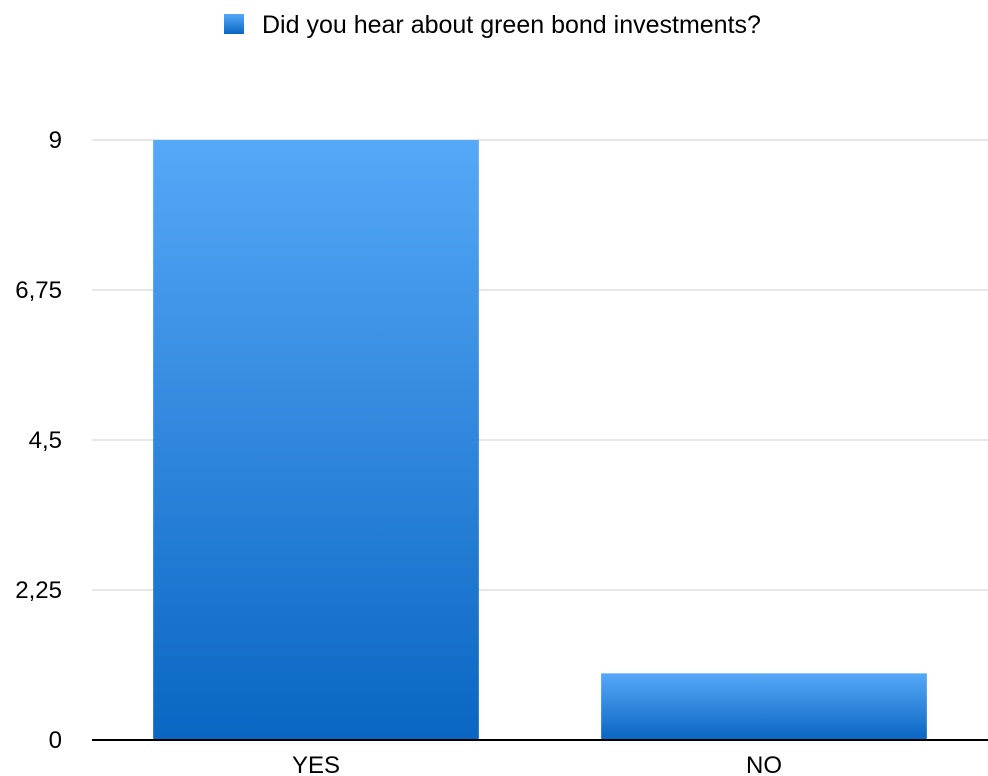  Describe the element at coordinates (537, 764) in the screenshot. I see `x-axis-labels: YES NO` at that location.